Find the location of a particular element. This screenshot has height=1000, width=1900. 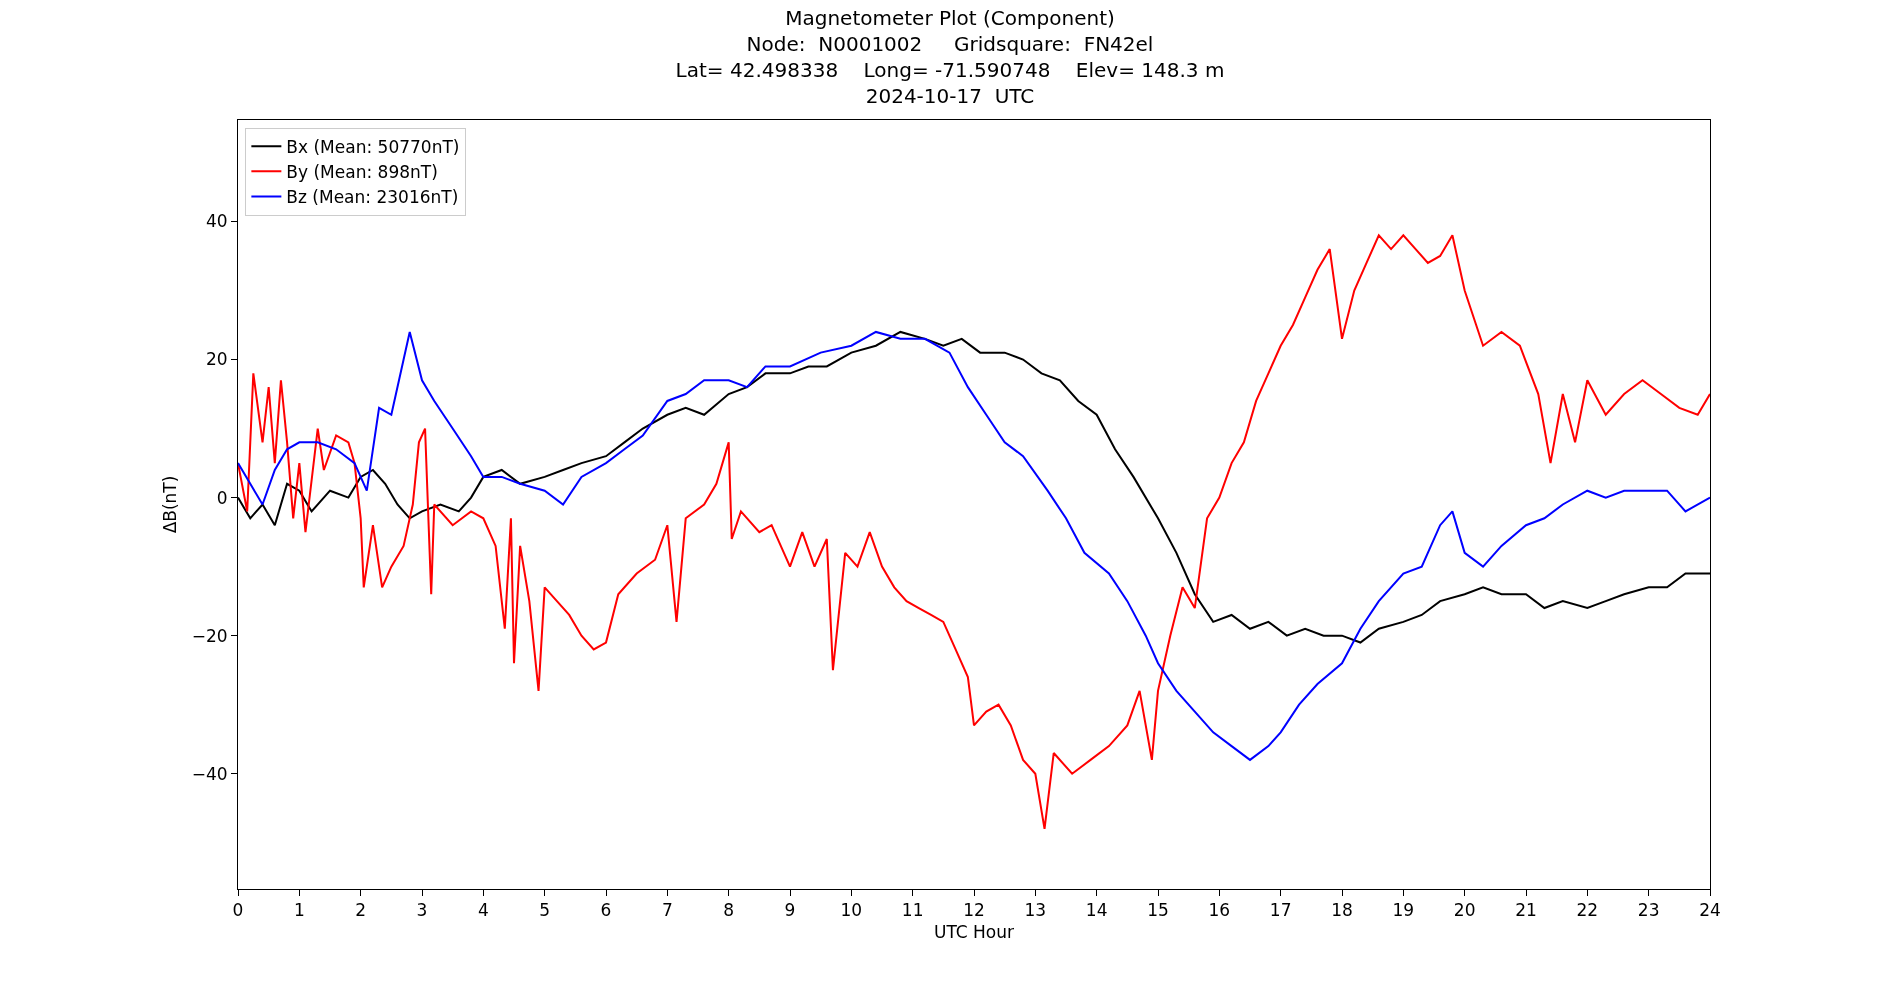

x-tick-label: 7 is located at coordinates (667, 910).